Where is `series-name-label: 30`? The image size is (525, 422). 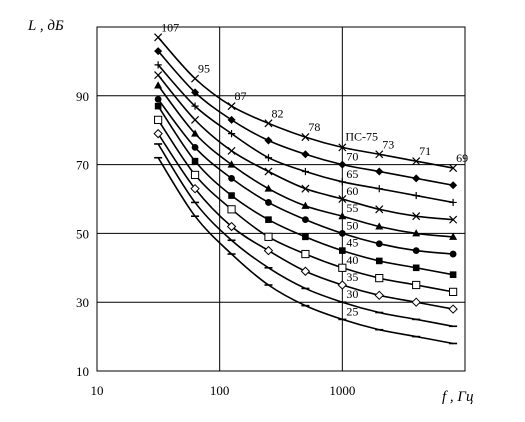
series-name-label: 30 is located at coordinates (352, 294).